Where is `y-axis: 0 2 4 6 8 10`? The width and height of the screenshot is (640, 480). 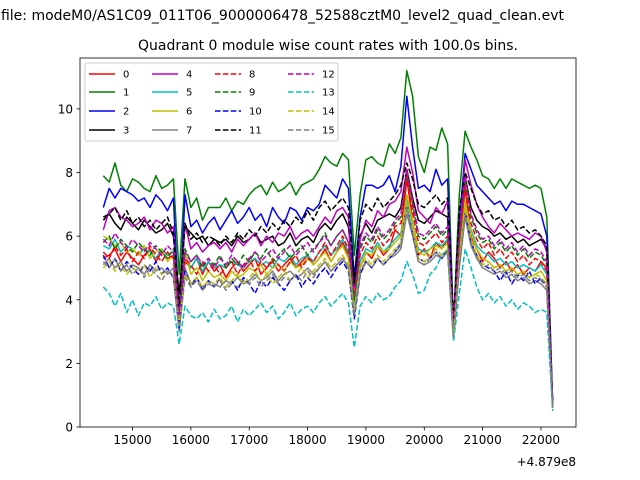
y-axis: 0 2 4 6 8 10 is located at coordinates (69, 268).